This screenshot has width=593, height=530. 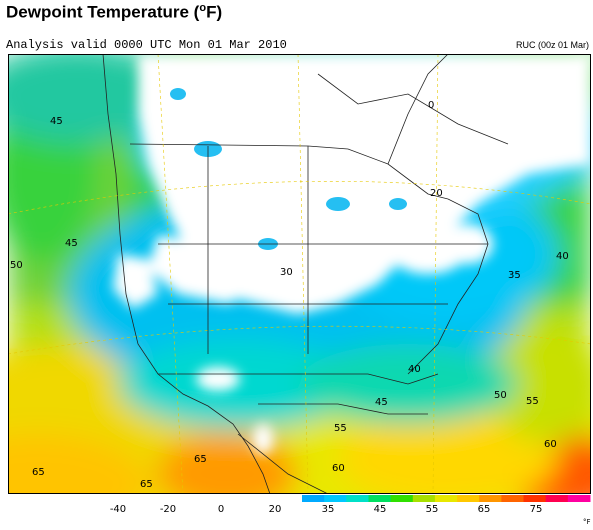 I want to click on colorbar-unit-label: °F, so click(x=587, y=522).